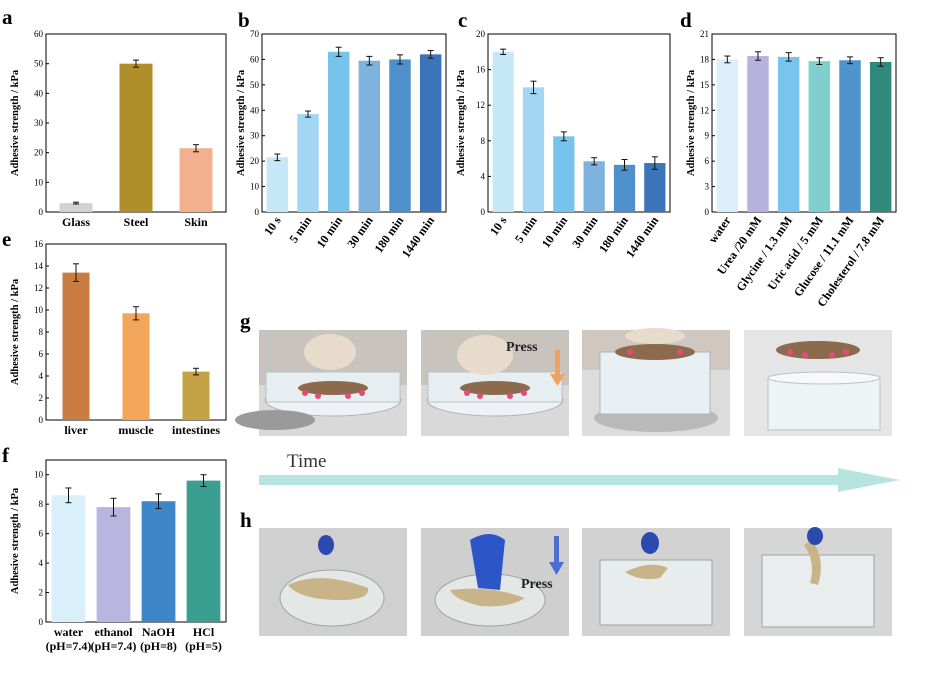 This screenshot has width=932, height=677. I want to click on panel-letter-d: d, so click(686, 20).